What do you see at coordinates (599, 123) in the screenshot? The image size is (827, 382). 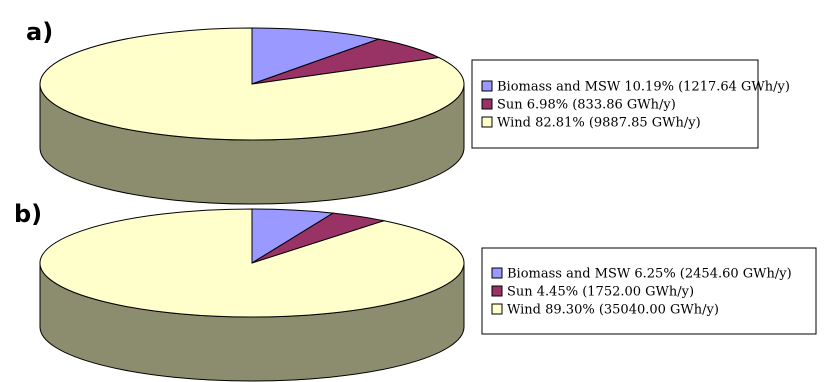 I see `legend-entry: Wind 82.81% (9887.85 GWh/y)` at bounding box center [599, 123].